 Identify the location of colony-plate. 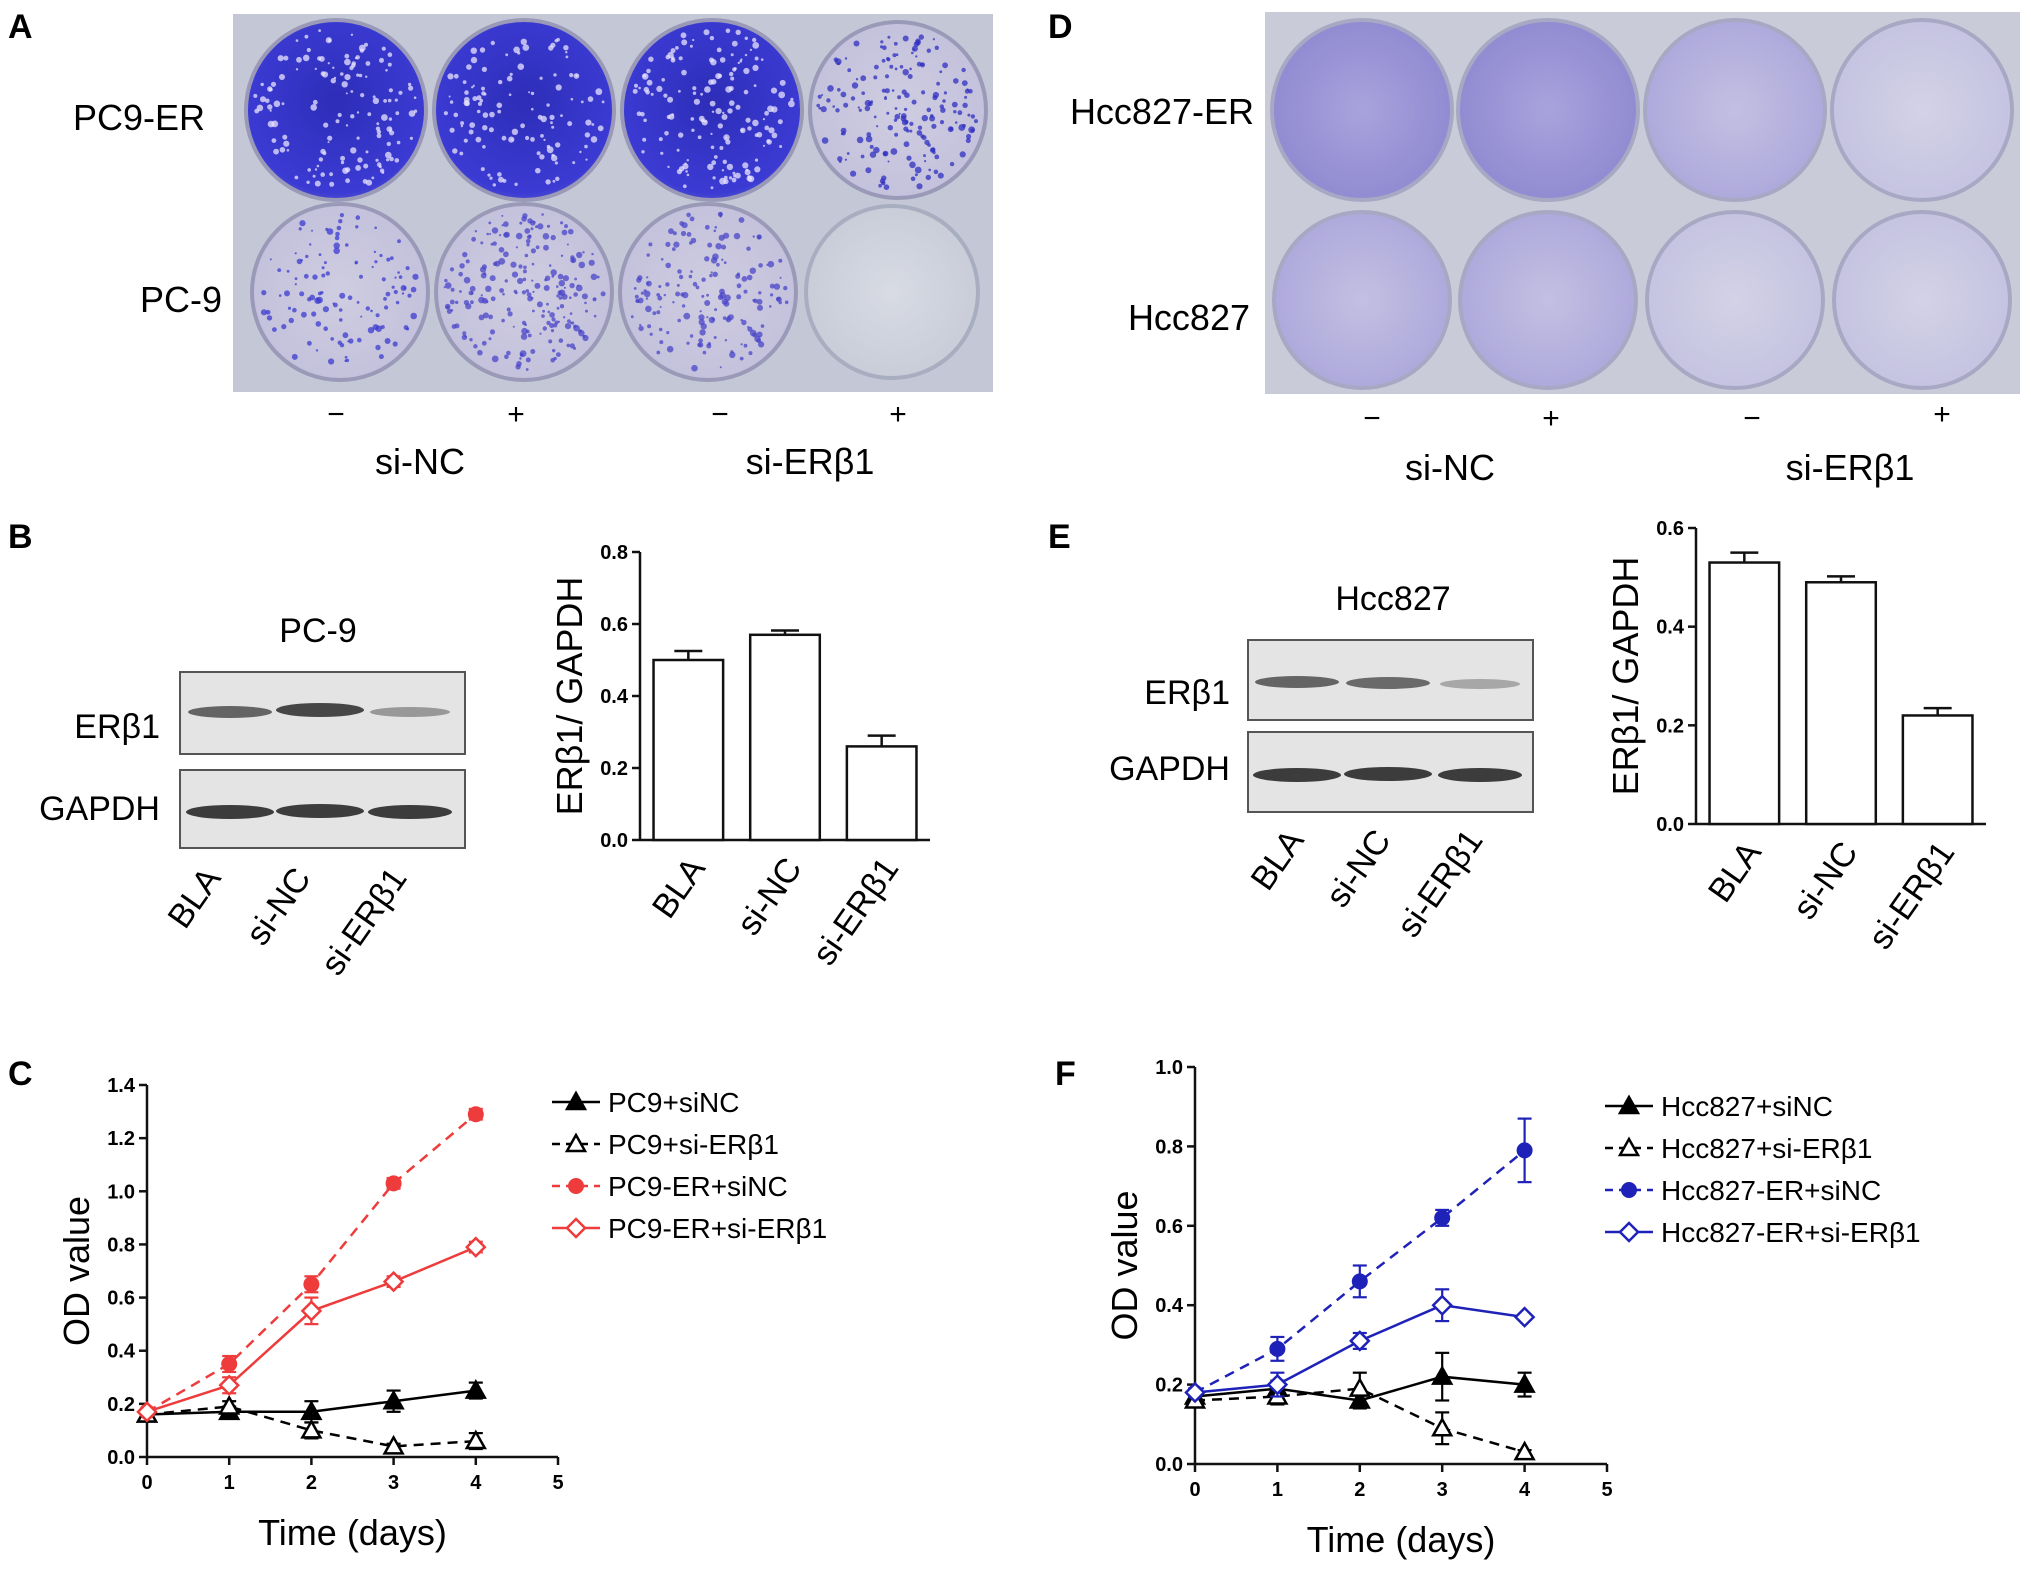
(1548, 300).